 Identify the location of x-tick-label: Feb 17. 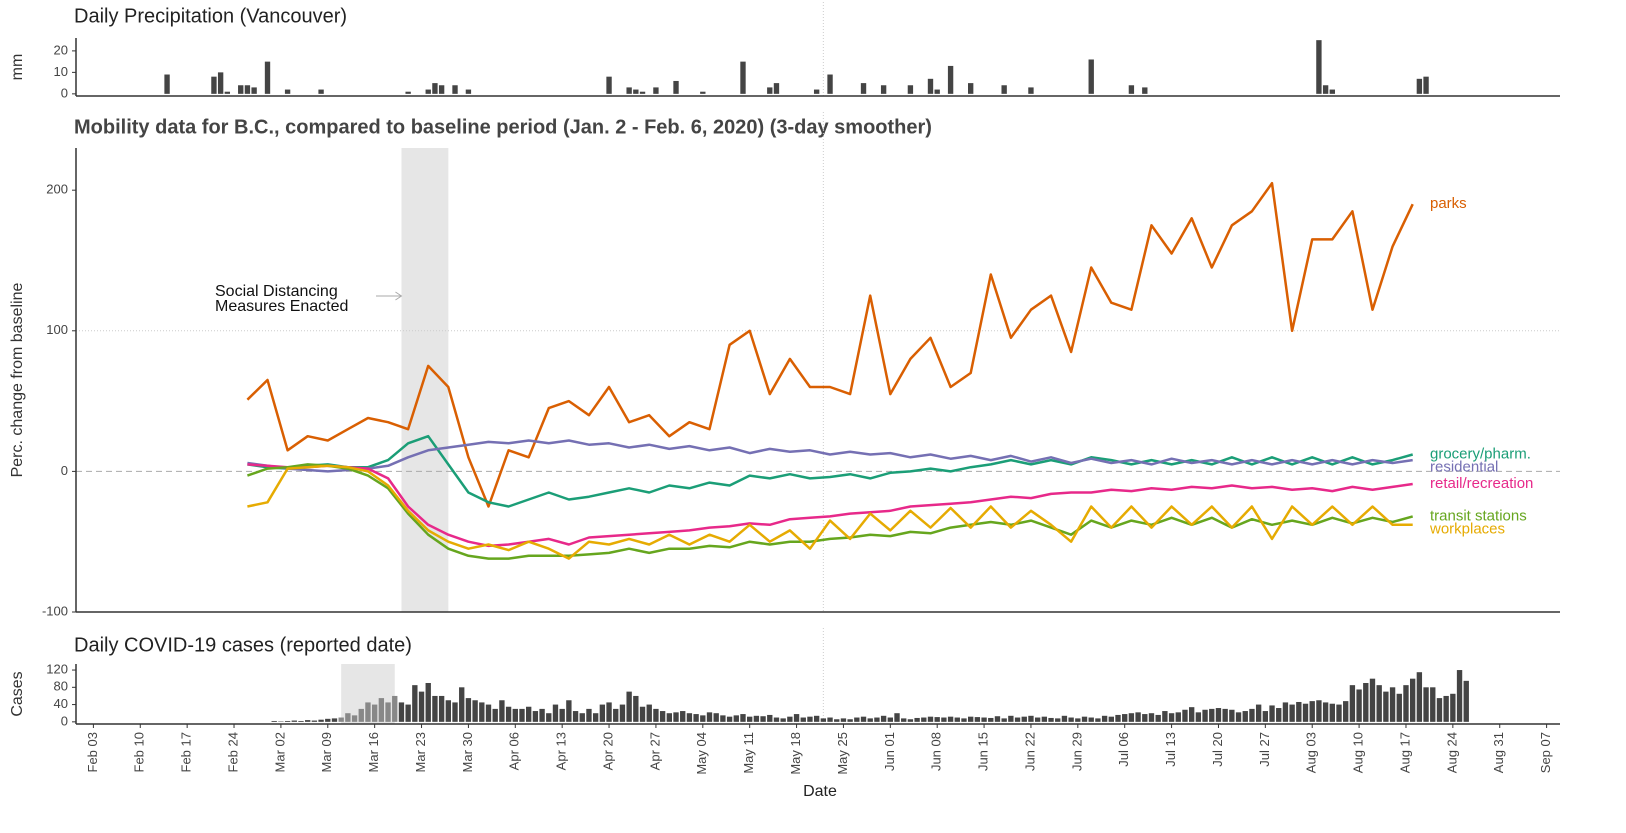
(186, 752).